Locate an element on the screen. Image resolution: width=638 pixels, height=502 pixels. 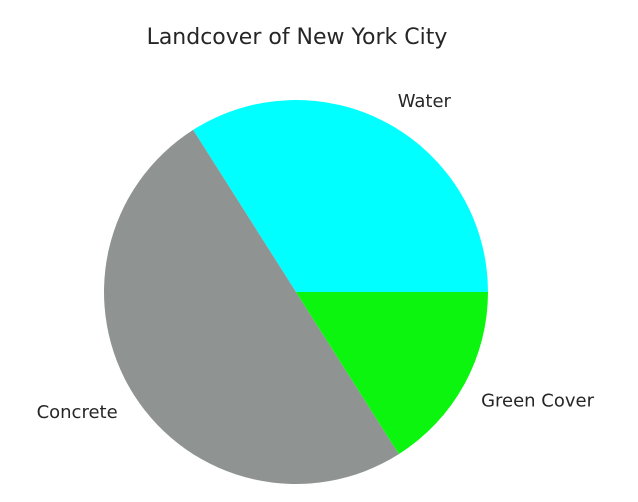
slice-label-green-cover: Green Cover is located at coordinates (538, 401).